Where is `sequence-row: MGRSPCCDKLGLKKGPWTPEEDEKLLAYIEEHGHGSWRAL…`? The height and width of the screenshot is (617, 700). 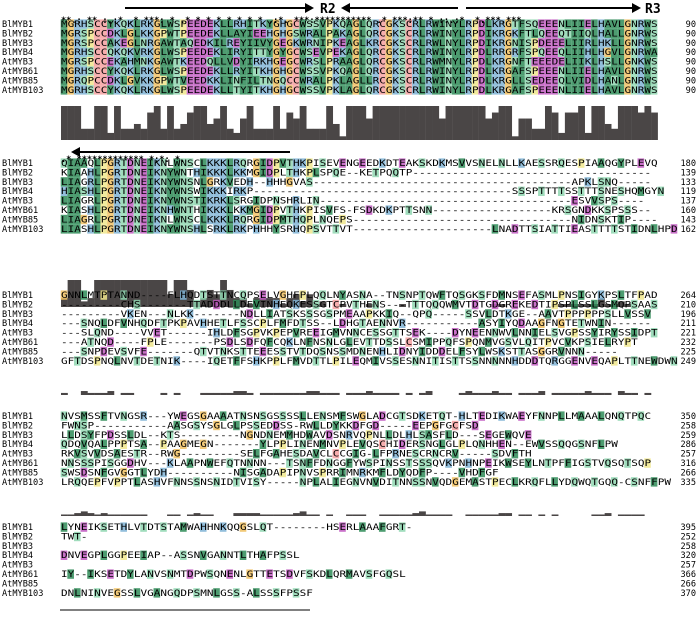
sequence-row: MGRSPCCDKLGLKKGPWTPEEDEKLLAYIEEHGHGSWRAL… is located at coordinates (359, 34).